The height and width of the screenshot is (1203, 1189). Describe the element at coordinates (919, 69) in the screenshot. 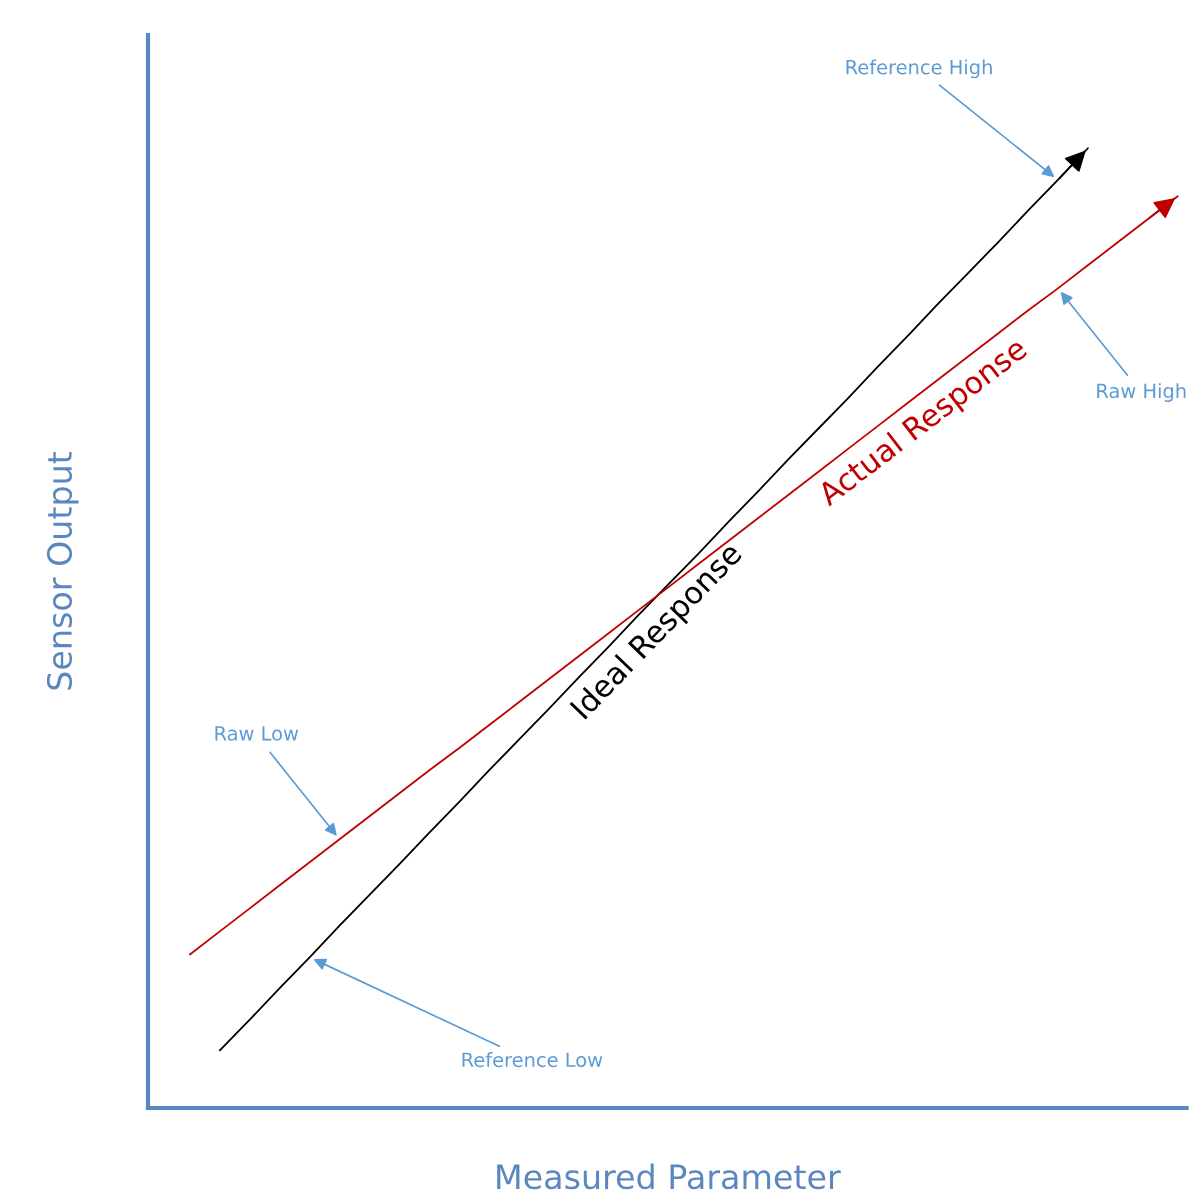

I see `text: Reference High` at that location.